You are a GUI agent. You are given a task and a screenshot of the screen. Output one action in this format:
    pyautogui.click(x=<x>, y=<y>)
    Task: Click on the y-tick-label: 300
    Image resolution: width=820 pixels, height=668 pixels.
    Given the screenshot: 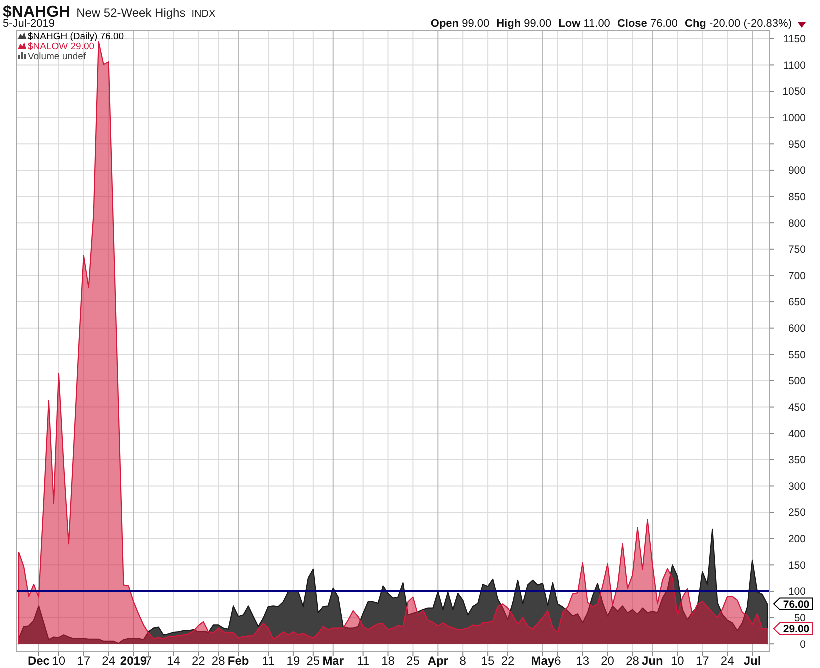 What is the action you would take?
    pyautogui.click(x=797, y=486)
    